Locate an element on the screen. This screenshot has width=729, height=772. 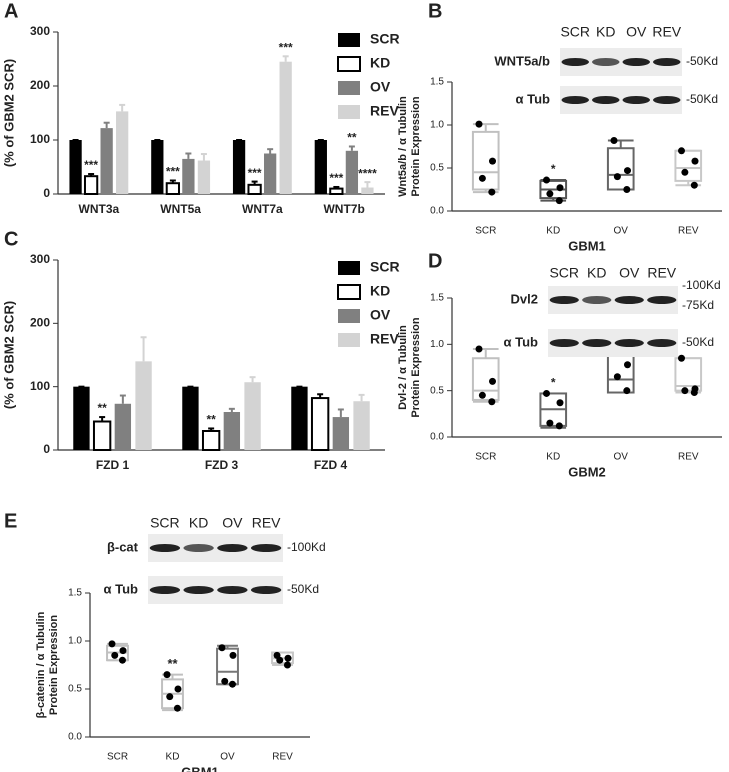
x-axis-label: GBM1 is located at coordinates (200, 768).